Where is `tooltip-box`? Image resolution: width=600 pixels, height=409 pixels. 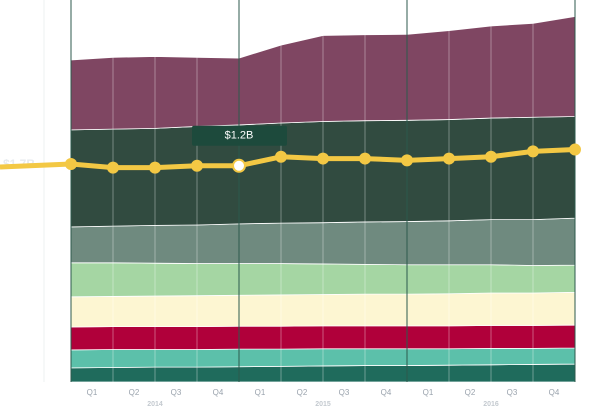
tooltip-box is located at coordinates (239, 135).